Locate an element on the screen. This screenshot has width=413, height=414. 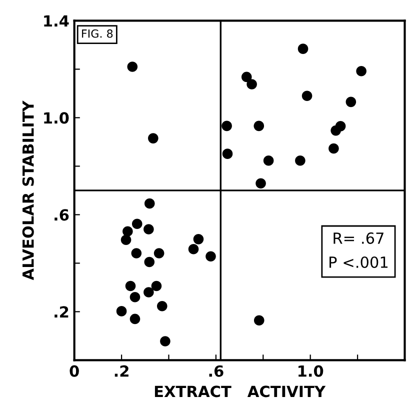
x-axis-title: EXTRACT ACTIVITY is located at coordinates (240, 392).